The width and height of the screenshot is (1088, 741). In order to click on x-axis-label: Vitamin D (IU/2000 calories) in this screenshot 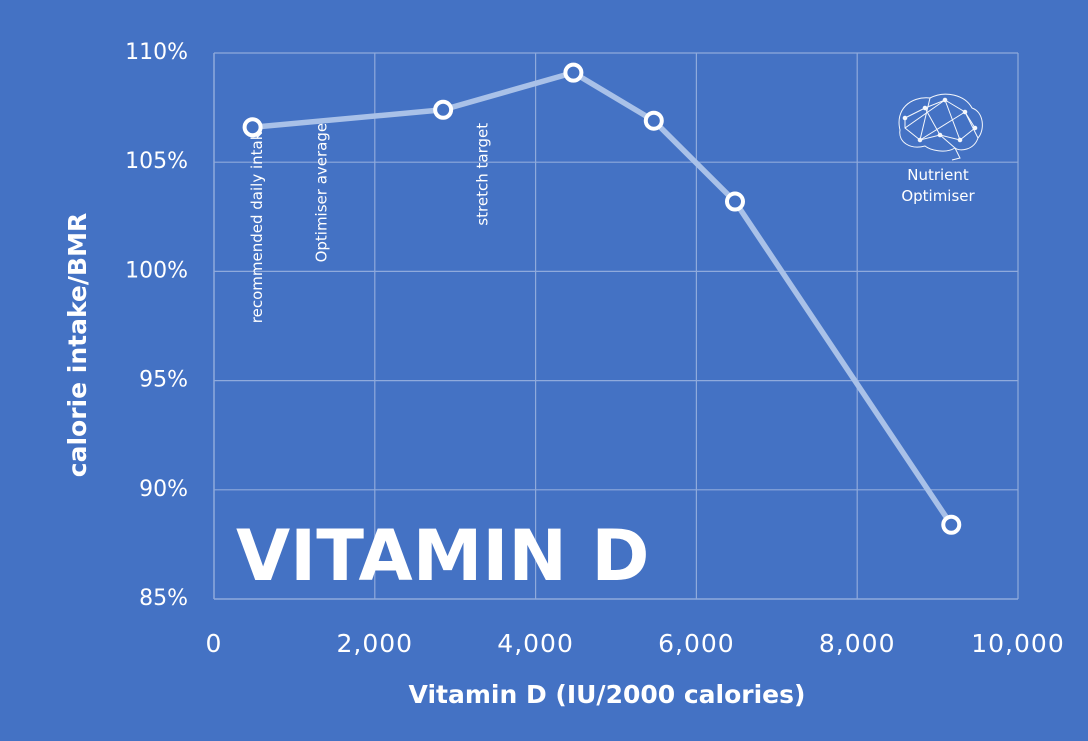, I will do `click(607, 694)`.